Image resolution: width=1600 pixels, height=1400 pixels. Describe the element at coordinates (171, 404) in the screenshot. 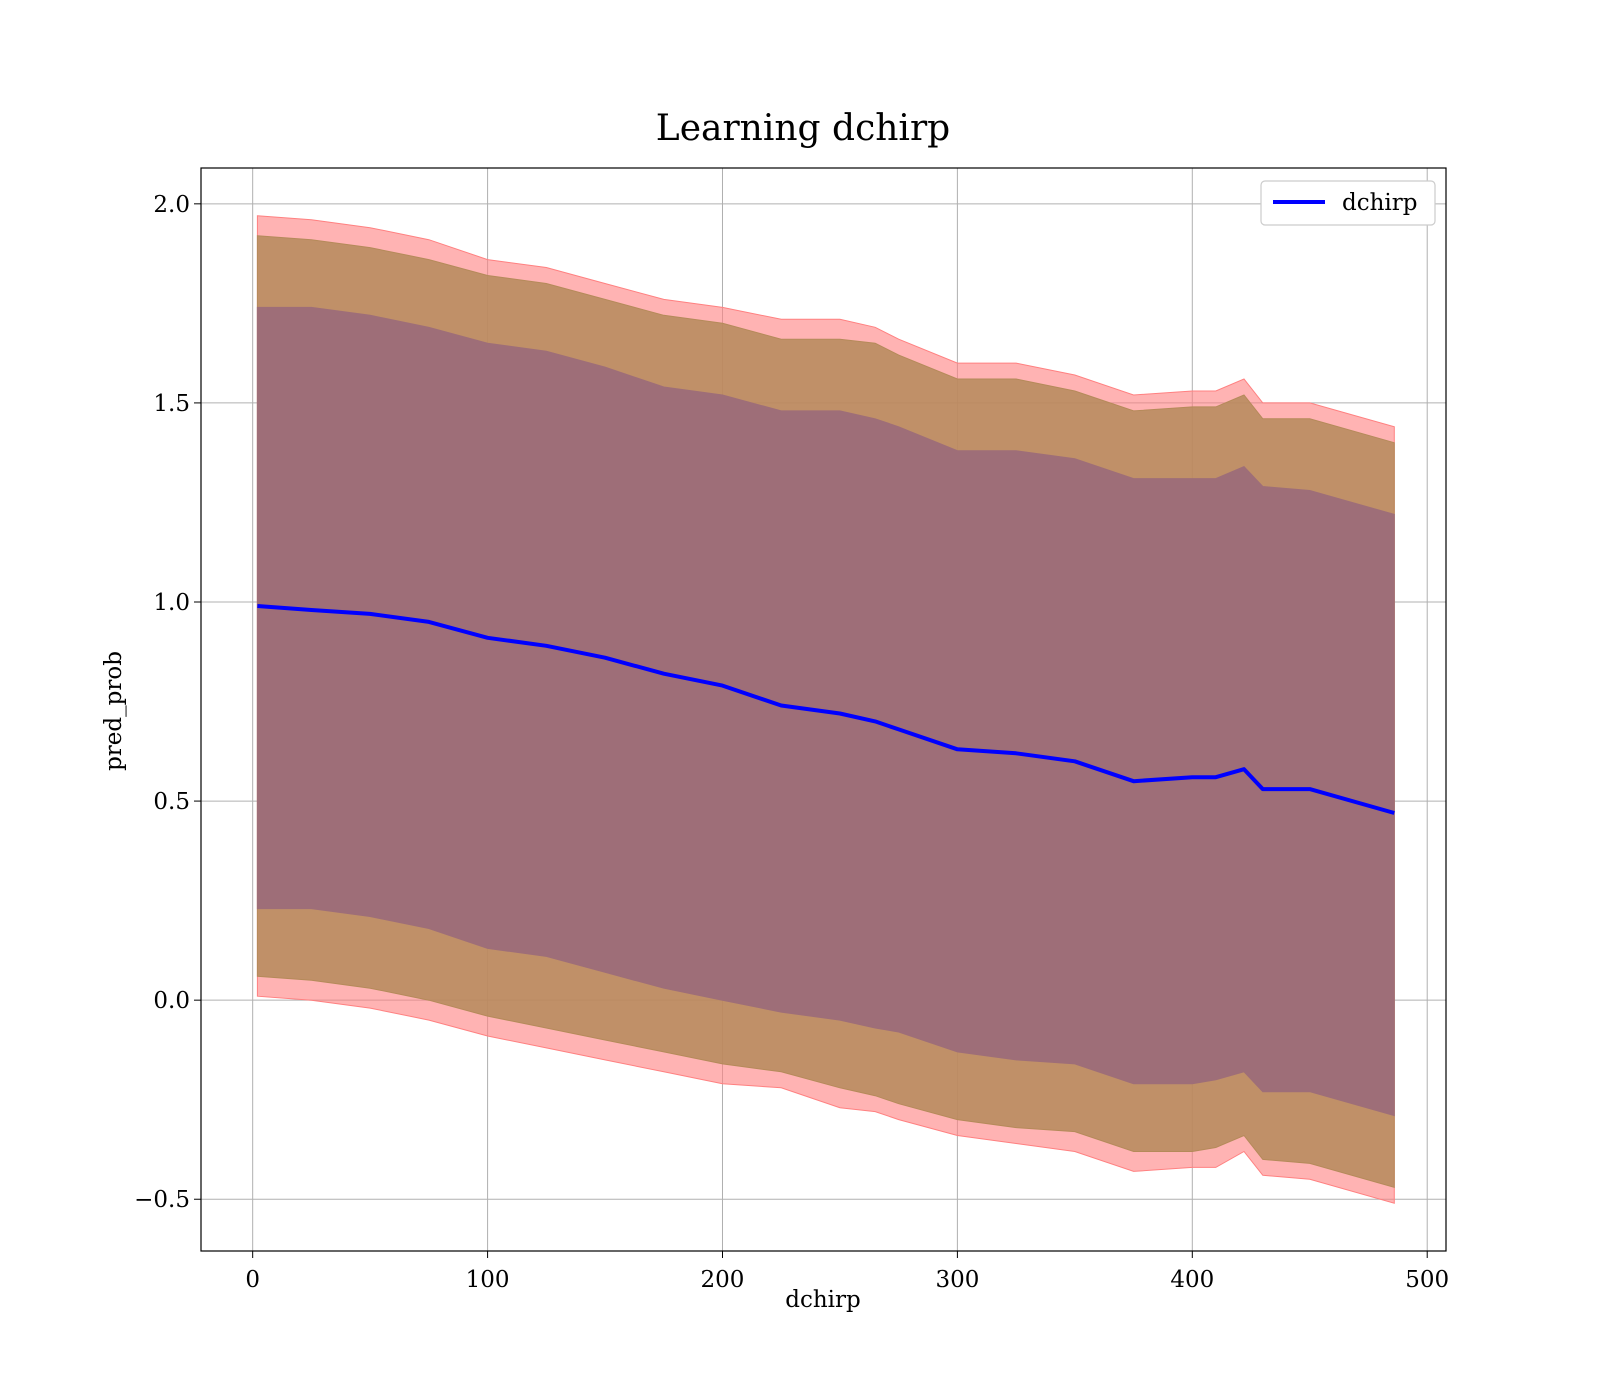

I see `y-tick-label: 1.5` at that location.